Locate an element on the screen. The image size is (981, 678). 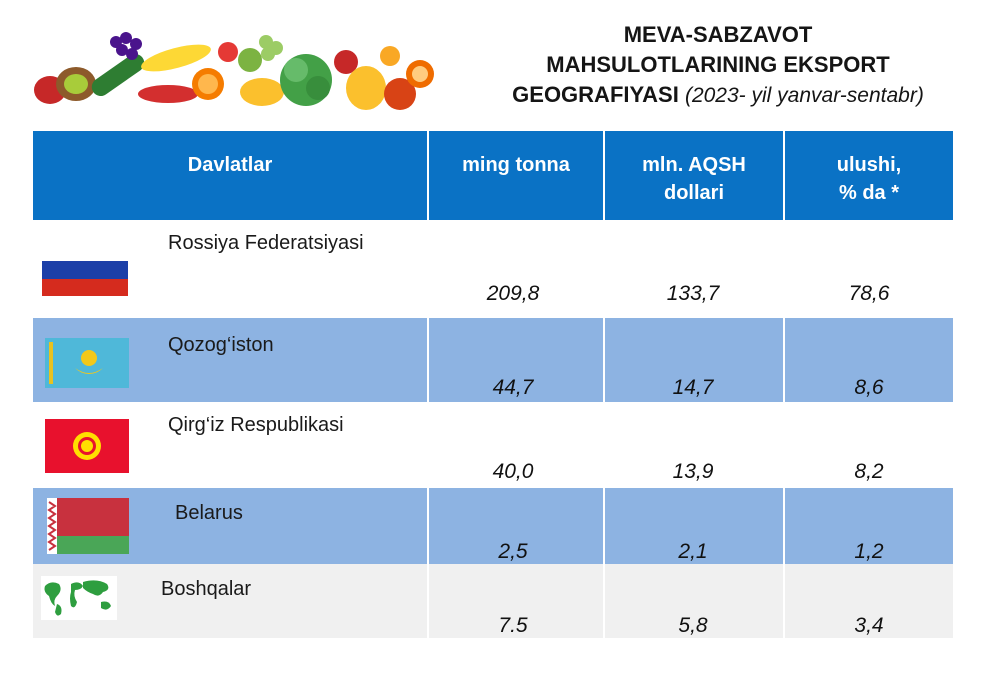
kyrgyzstan-flag-icon is located at coordinates (87, 446).